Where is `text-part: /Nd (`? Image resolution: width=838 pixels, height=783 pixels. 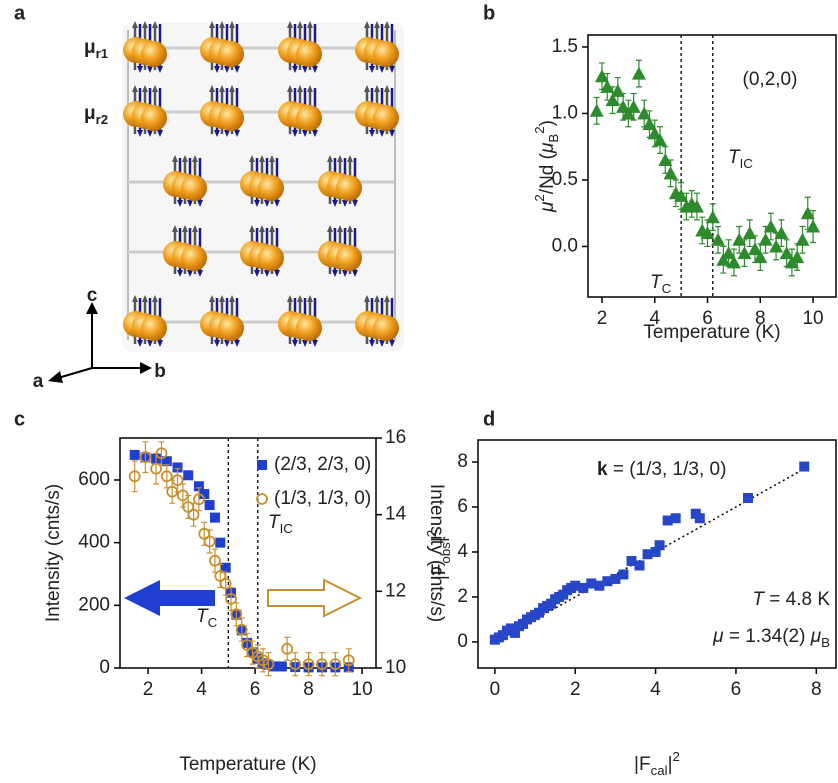
text-part: /Nd ( is located at coordinates (547, 173).